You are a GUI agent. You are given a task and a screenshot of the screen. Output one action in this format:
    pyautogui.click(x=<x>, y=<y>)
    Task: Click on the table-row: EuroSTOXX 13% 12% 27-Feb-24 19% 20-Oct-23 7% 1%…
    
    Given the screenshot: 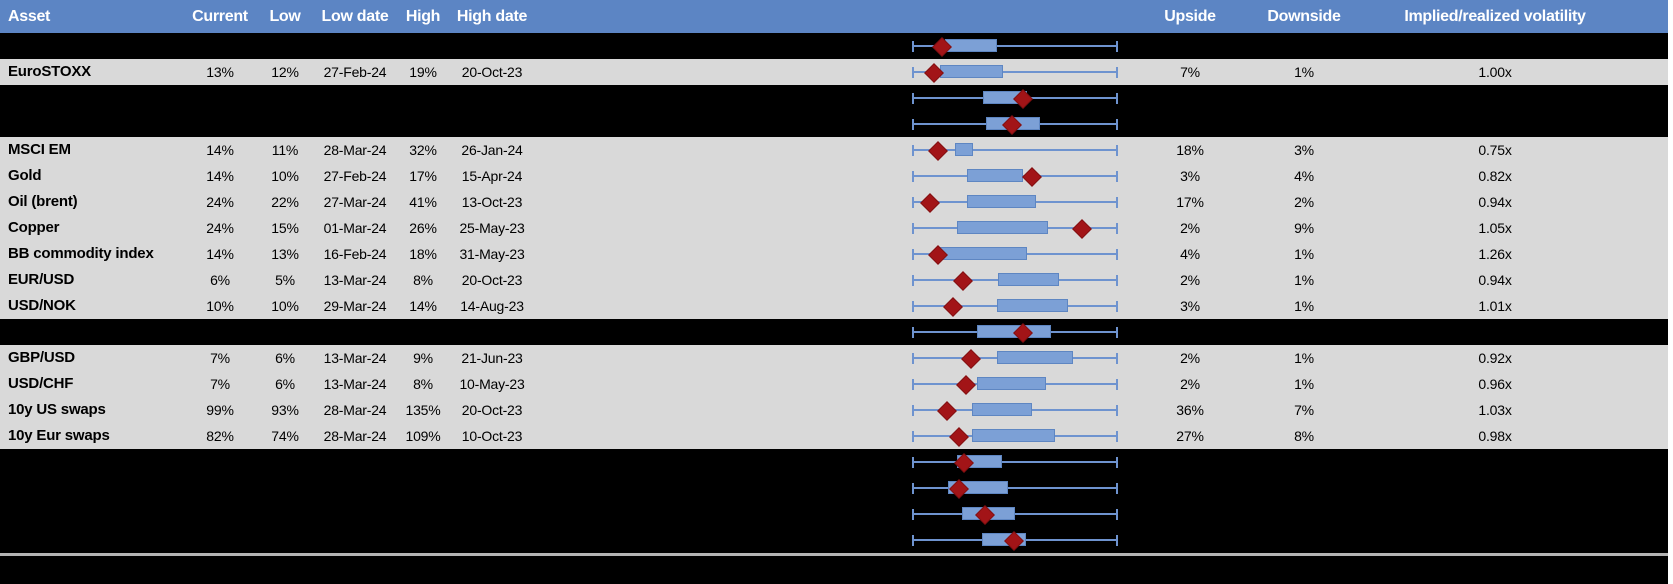 What is the action you would take?
    pyautogui.click(x=834, y=72)
    